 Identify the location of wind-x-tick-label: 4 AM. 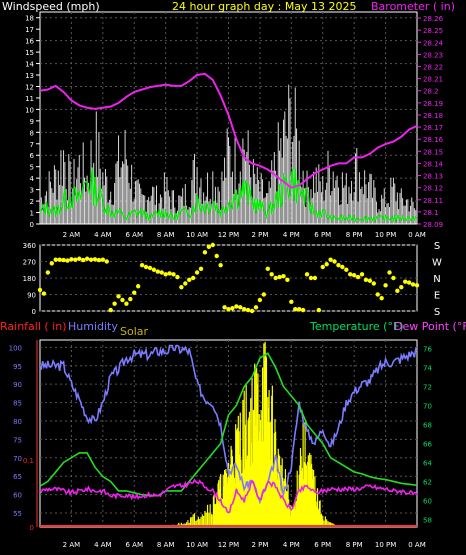
(103, 235).